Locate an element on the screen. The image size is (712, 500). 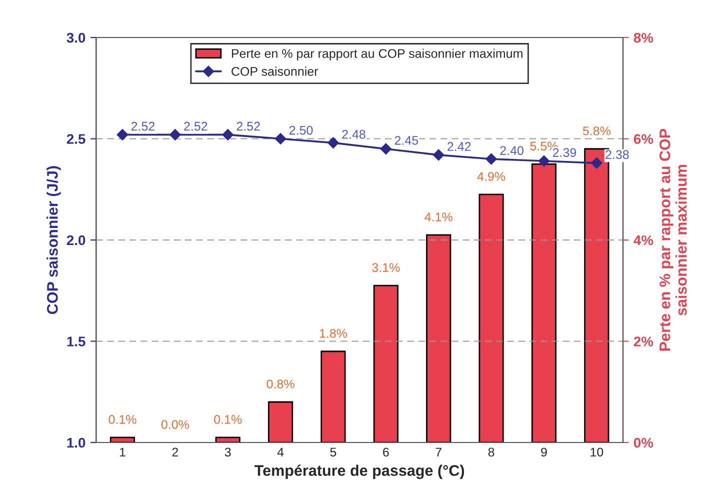
x-axis-title: Température de passage (°C) is located at coordinates (359, 472).